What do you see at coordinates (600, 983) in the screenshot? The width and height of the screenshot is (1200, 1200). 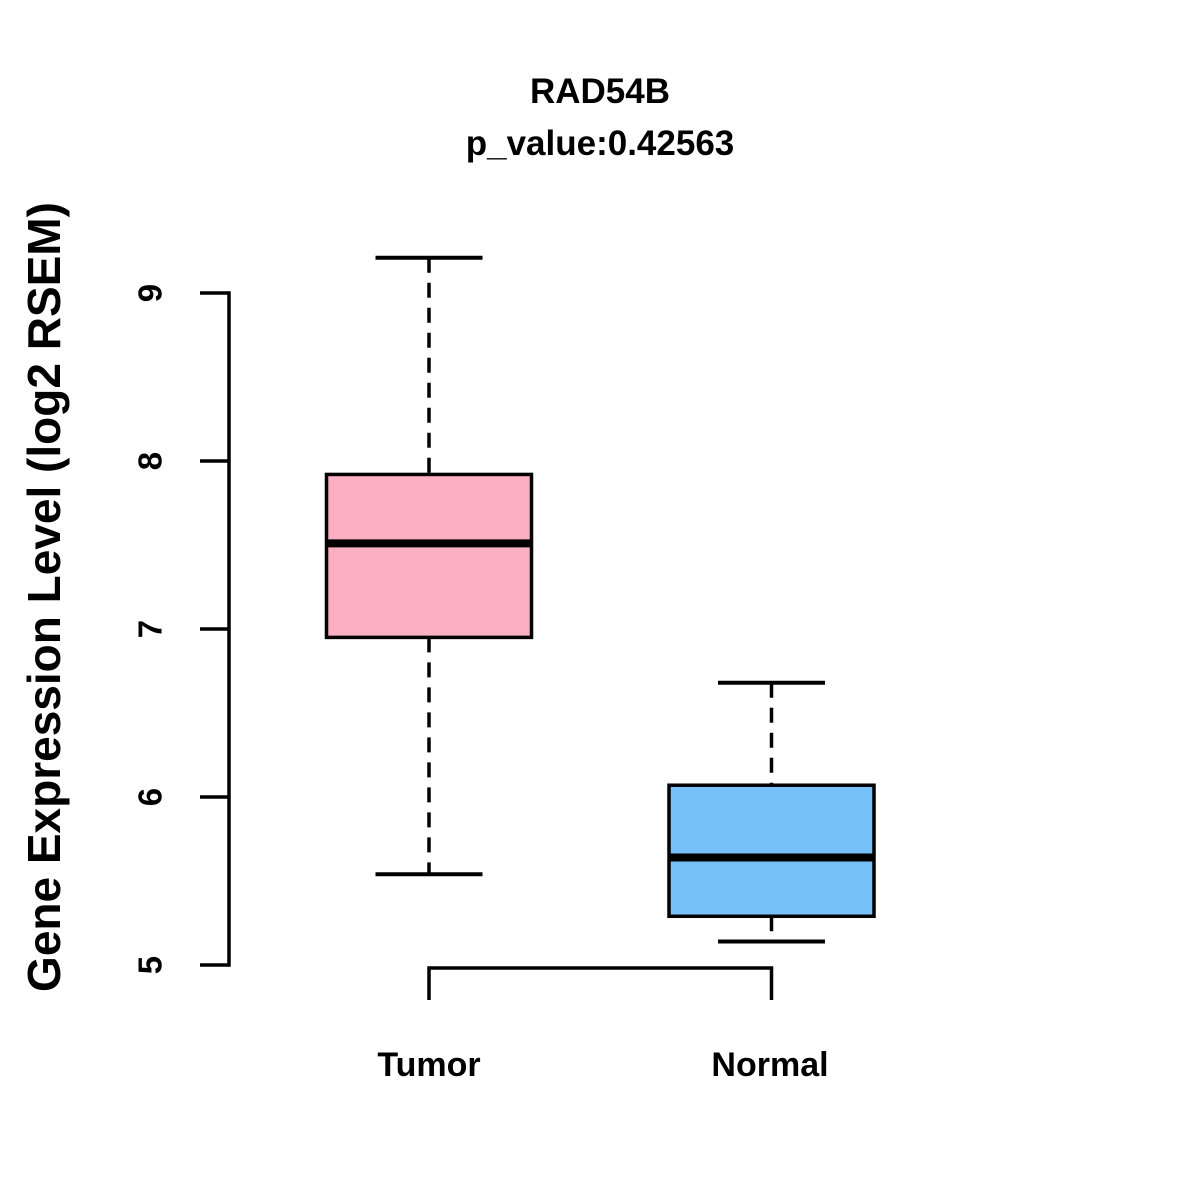 I see `x-axis-bracket` at bounding box center [600, 983].